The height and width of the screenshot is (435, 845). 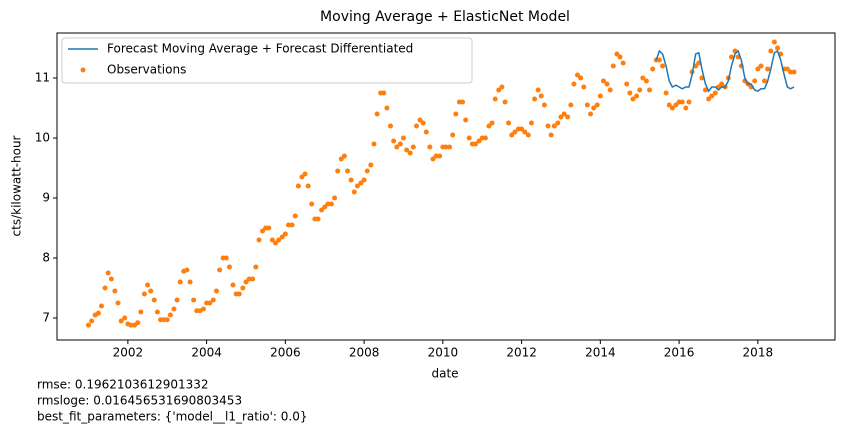 What do you see at coordinates (206, 353) in the screenshot?
I see `x-tick-label: 2004` at bounding box center [206, 353].